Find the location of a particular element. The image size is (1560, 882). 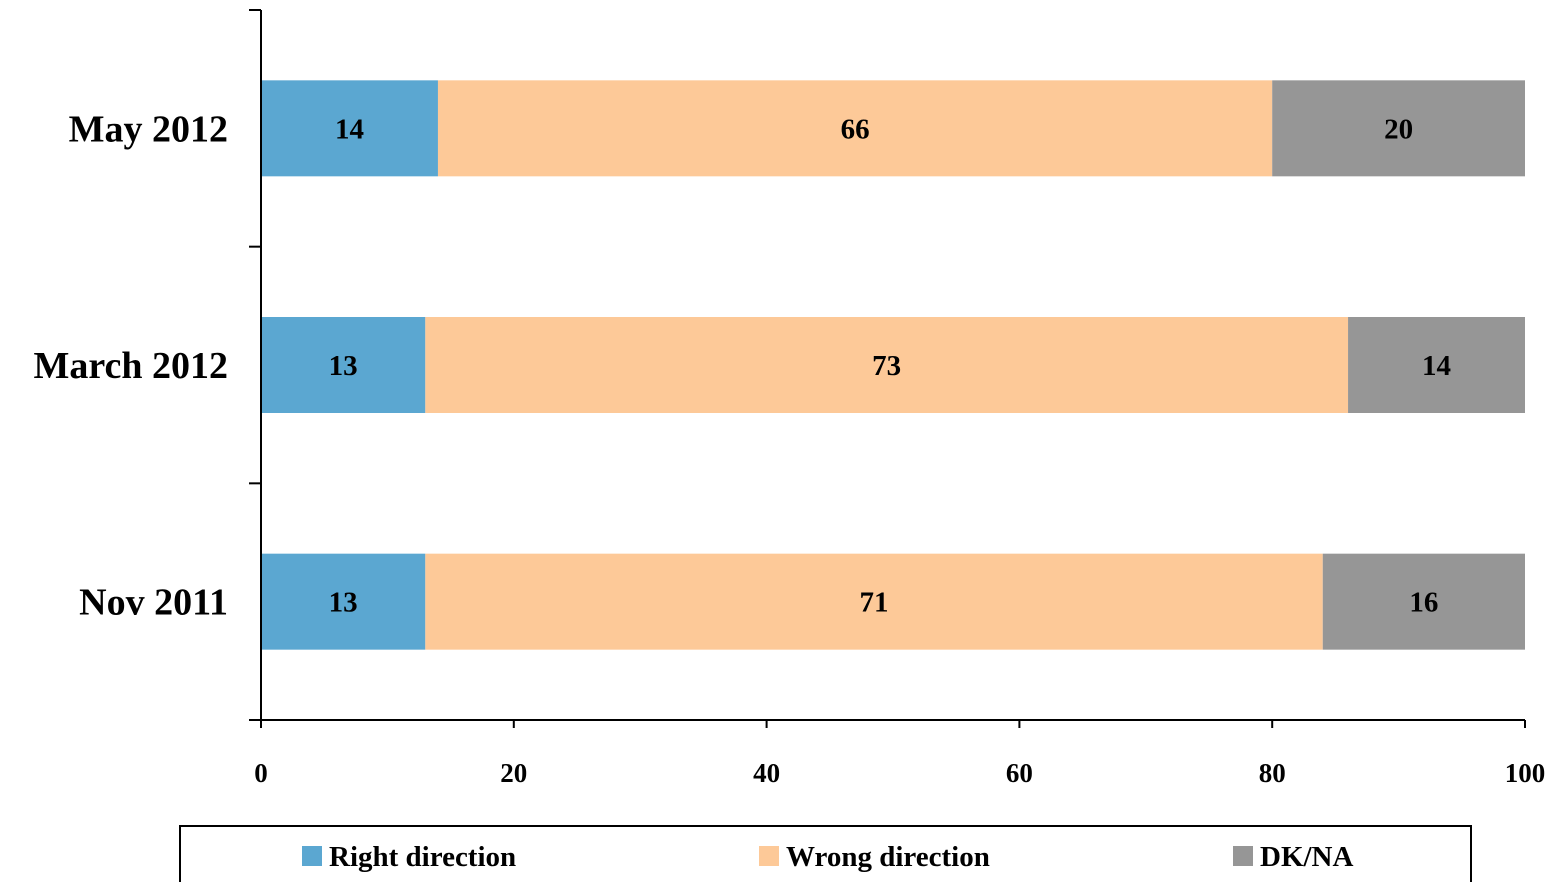

x-tick-label: 40 is located at coordinates (766, 773).